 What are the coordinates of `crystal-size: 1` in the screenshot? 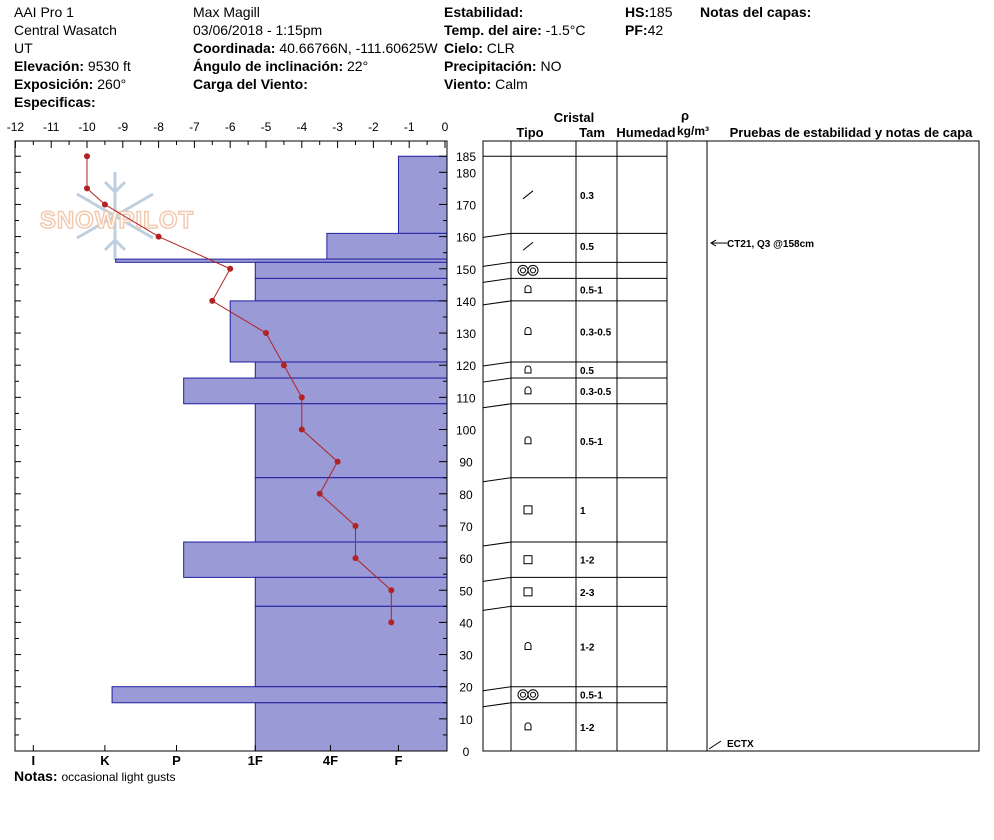 It's located at (583, 511).